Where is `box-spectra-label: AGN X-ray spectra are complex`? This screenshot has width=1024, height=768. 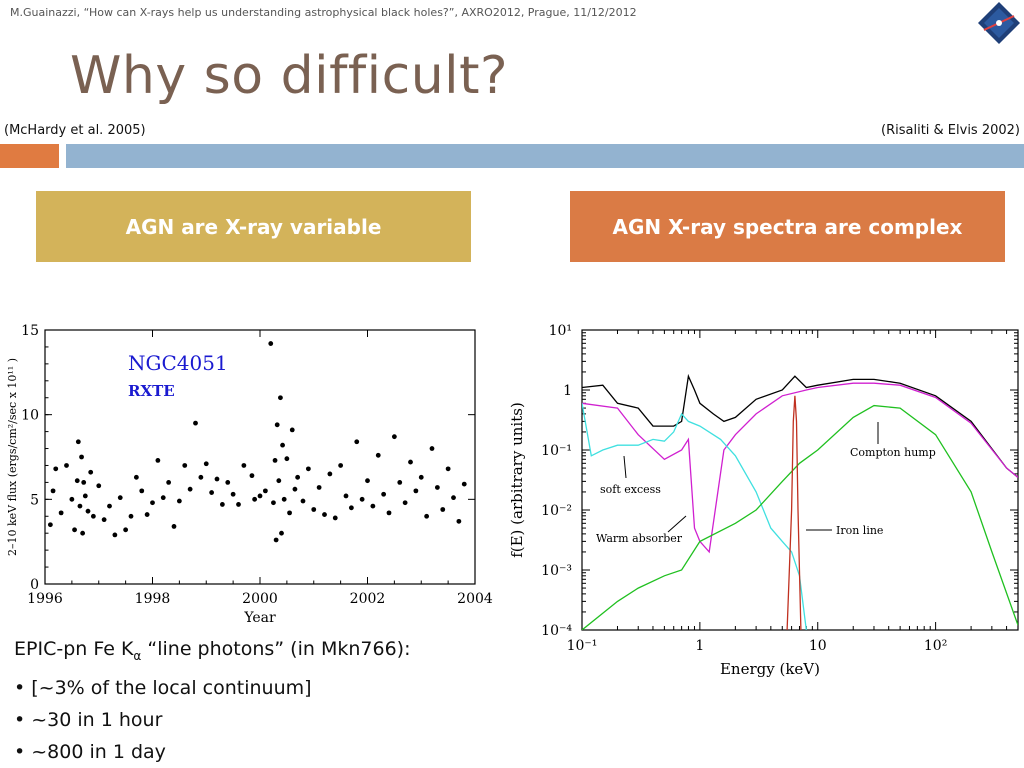 box-spectra-label: AGN X-ray spectra are complex is located at coordinates (787, 226).